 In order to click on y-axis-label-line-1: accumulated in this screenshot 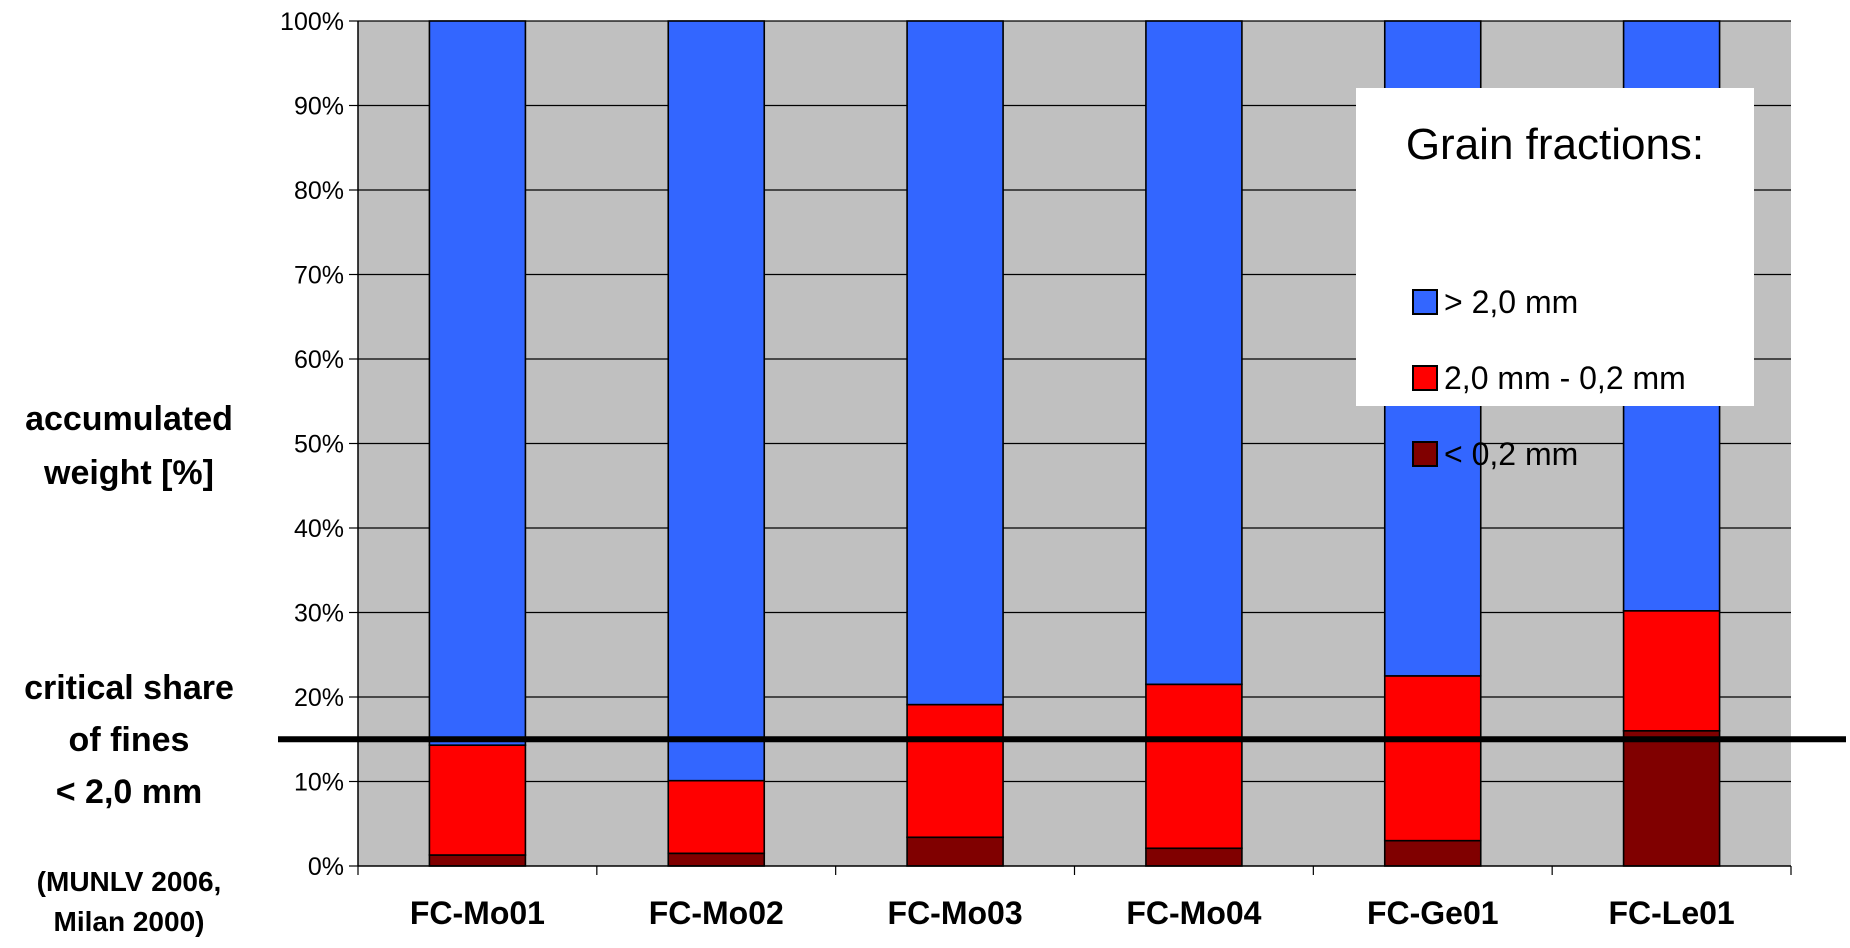, I will do `click(129, 419)`.